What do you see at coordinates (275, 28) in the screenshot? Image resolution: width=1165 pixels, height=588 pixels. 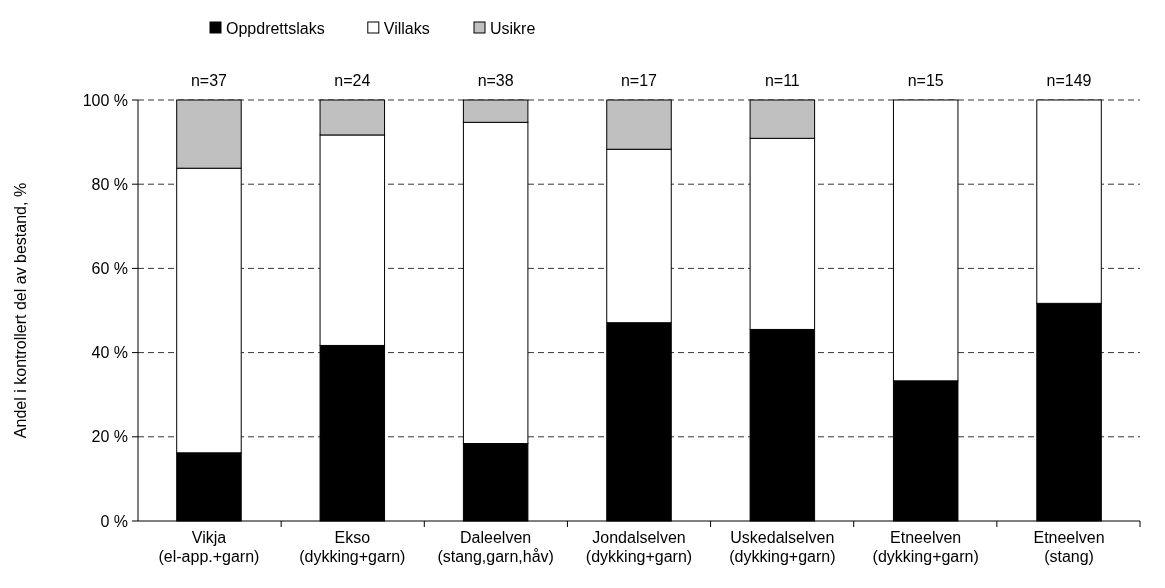 I see `legend-label: Oppdrettslaks` at bounding box center [275, 28].